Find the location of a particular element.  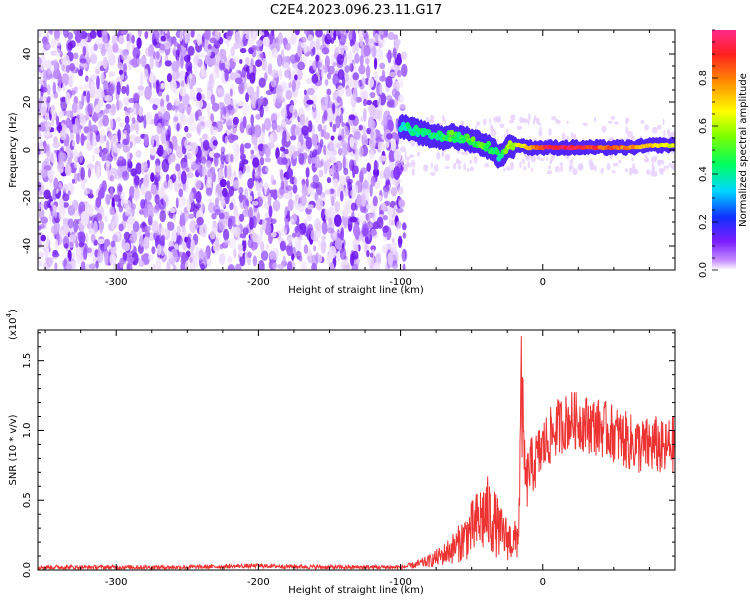

colorbar-ticks is located at coordinates (715, 150).